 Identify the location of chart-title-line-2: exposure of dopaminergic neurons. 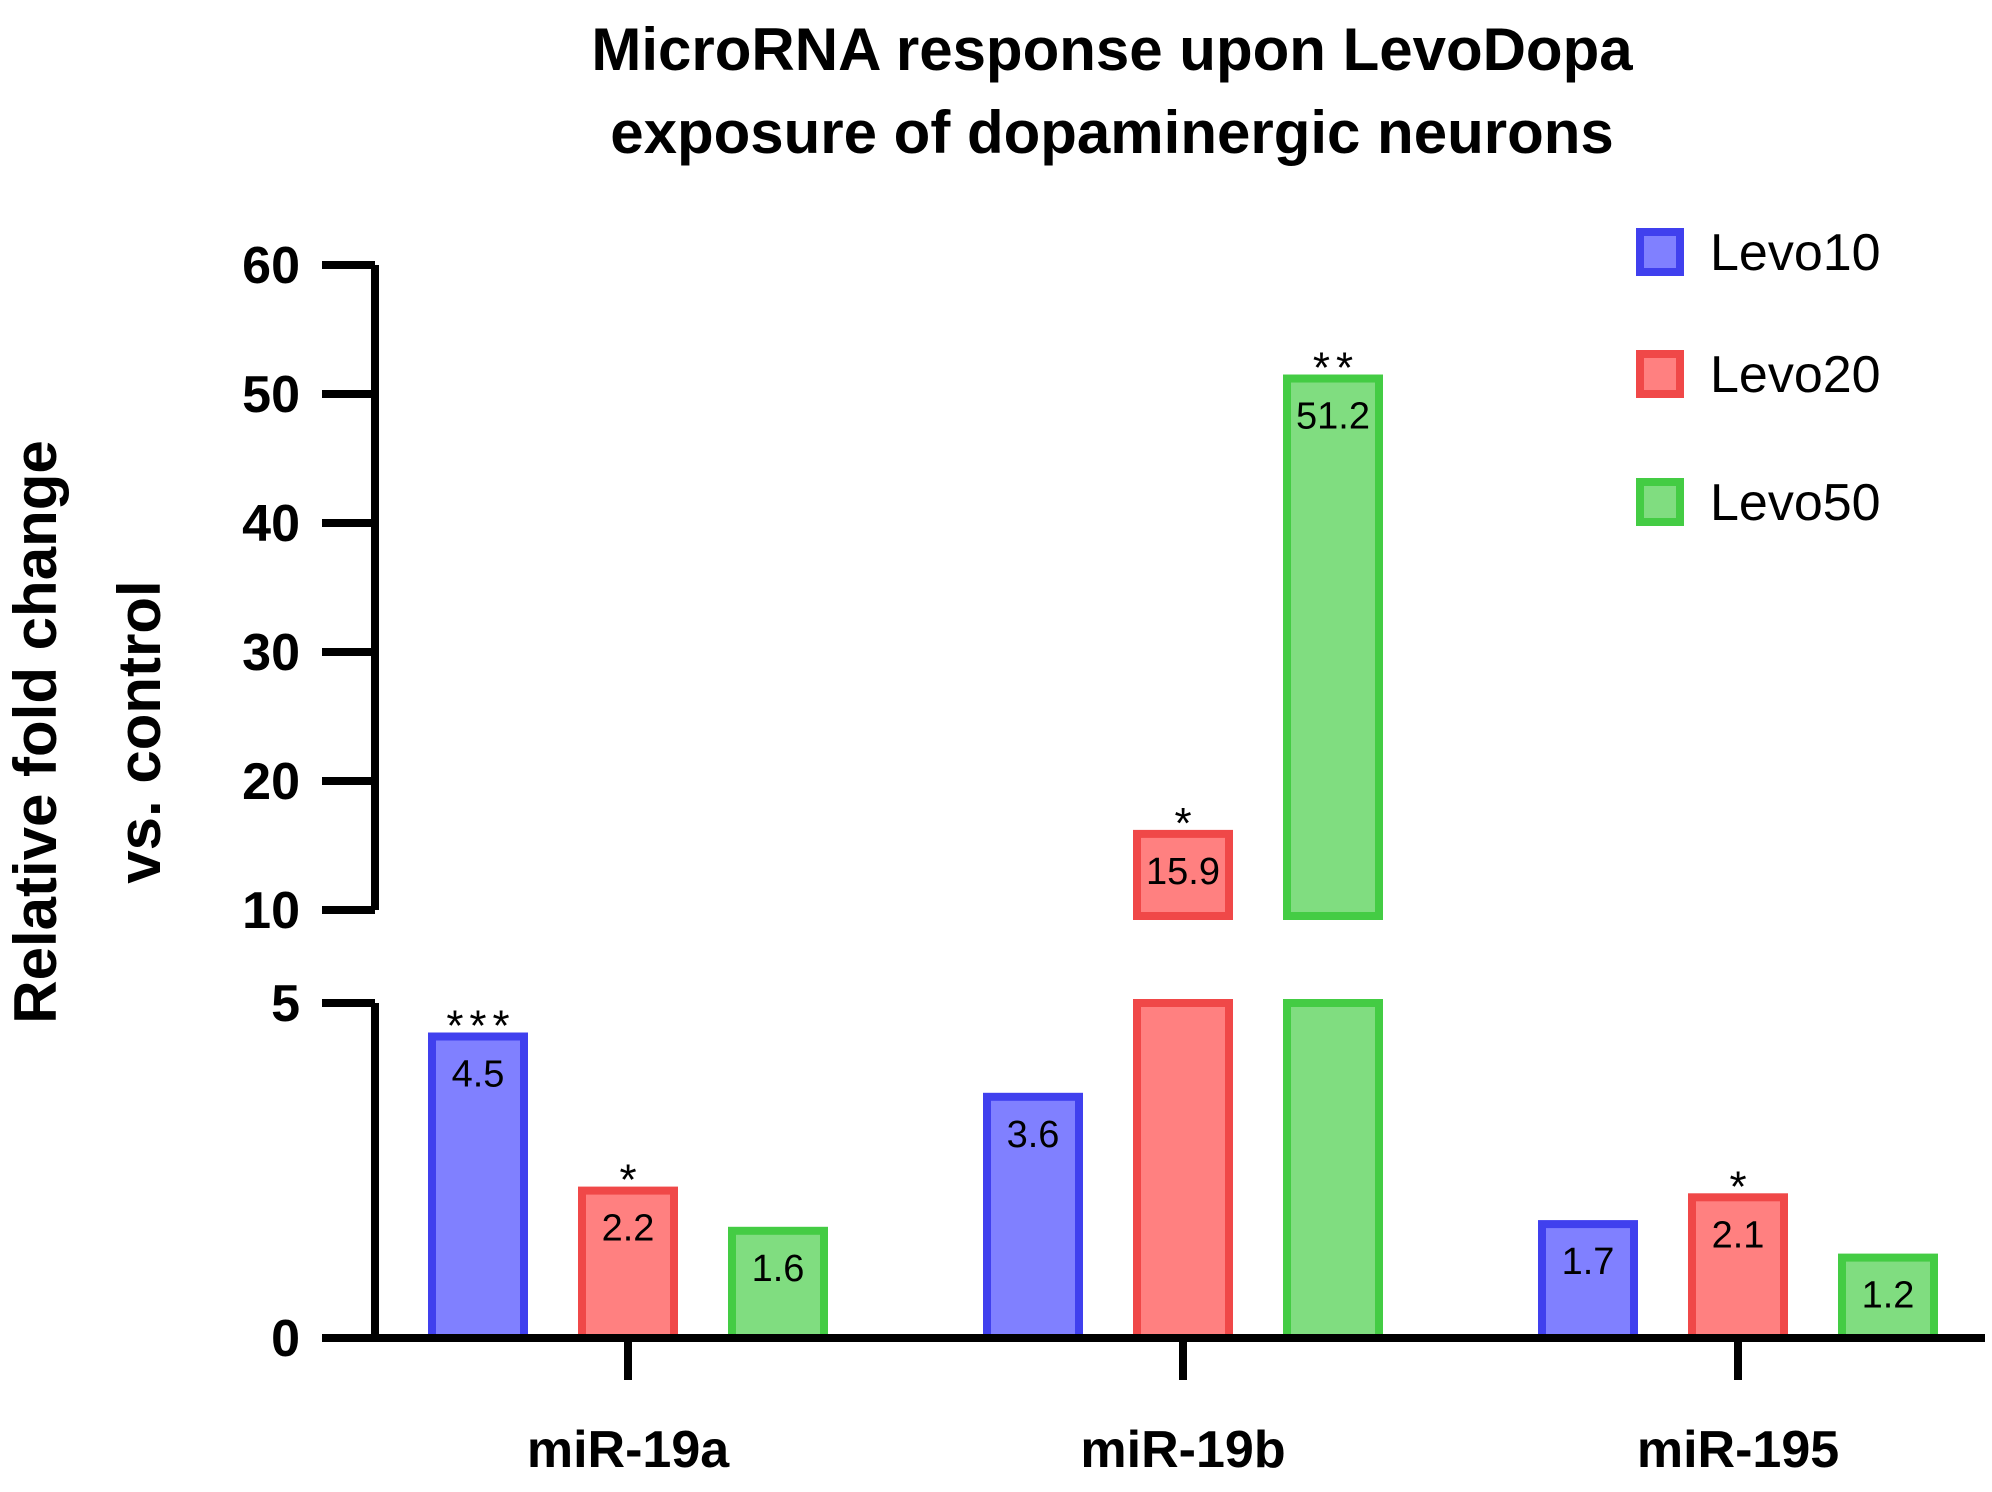
(1112, 132).